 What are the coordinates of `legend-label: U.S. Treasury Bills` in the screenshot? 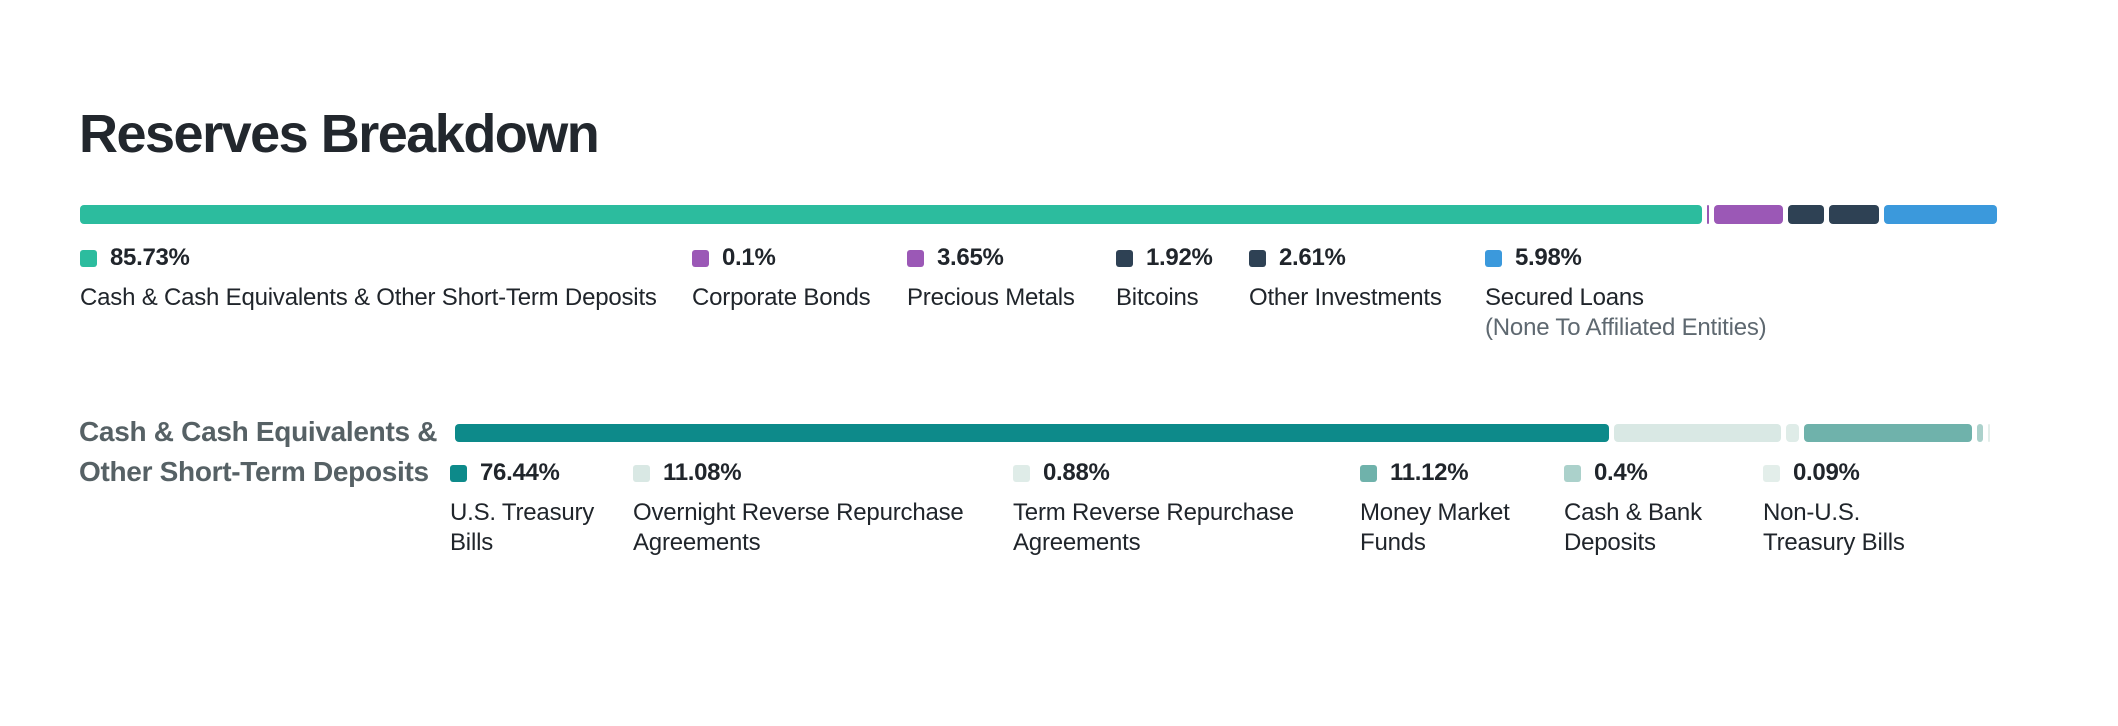 It's located at (522, 527).